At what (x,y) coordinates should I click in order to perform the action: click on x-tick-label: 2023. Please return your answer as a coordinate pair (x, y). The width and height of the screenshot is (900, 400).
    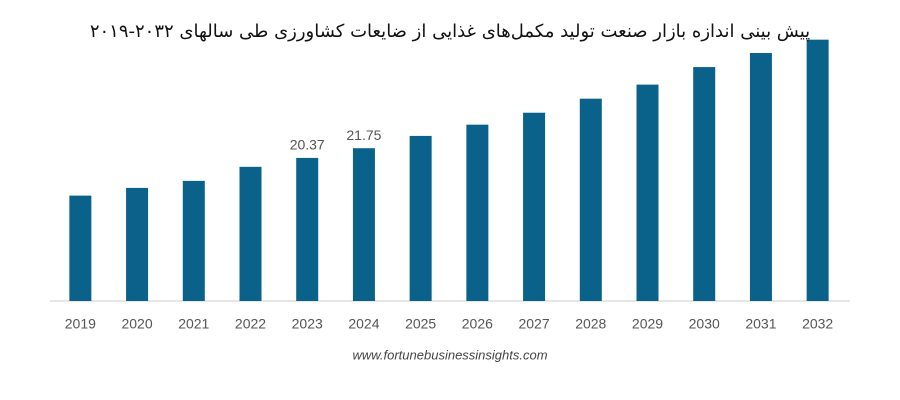
    Looking at the image, I should click on (307, 324).